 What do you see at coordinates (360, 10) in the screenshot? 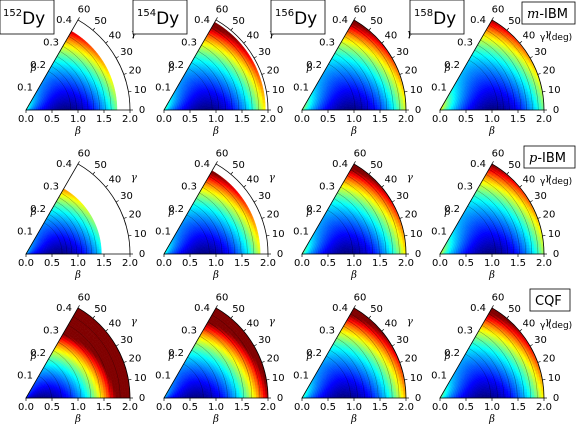
I see `gamma-tick-label: 60` at bounding box center [360, 10].